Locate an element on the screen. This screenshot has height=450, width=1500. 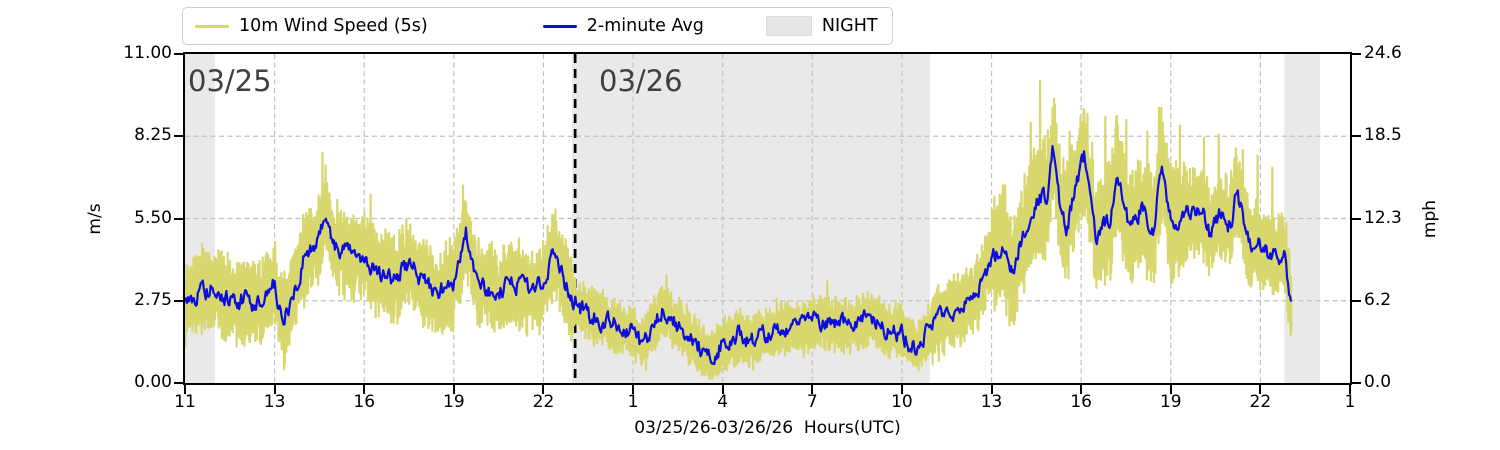
y-tick-label-right: 6.2 is located at coordinates (1378, 299).